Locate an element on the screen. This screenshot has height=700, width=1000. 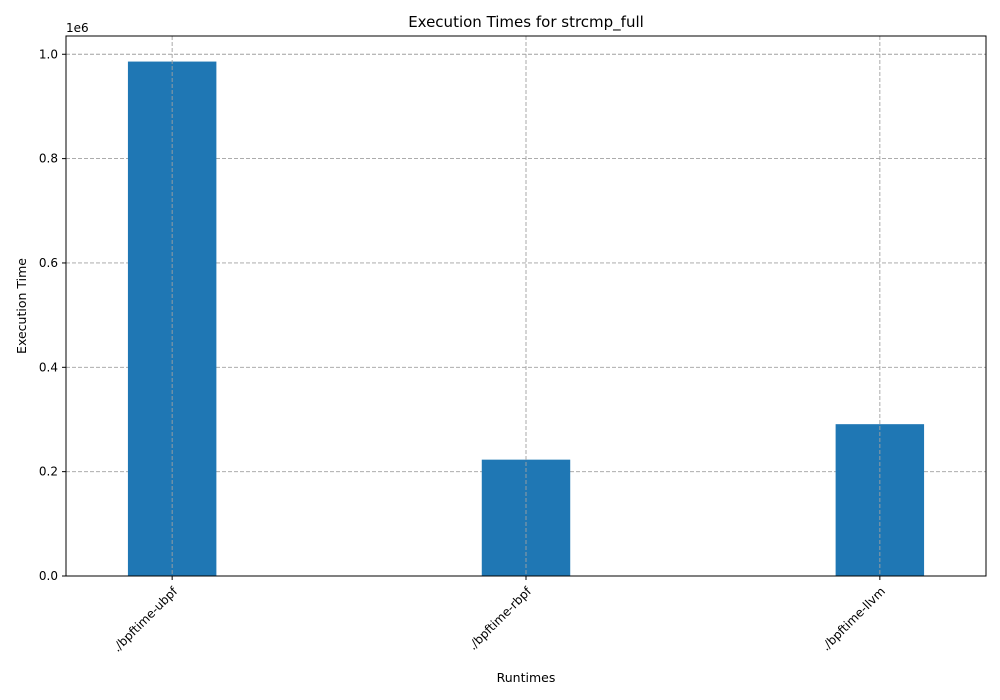
x-tick-label: ./bpftime-ubpf is located at coordinates (145, 619).